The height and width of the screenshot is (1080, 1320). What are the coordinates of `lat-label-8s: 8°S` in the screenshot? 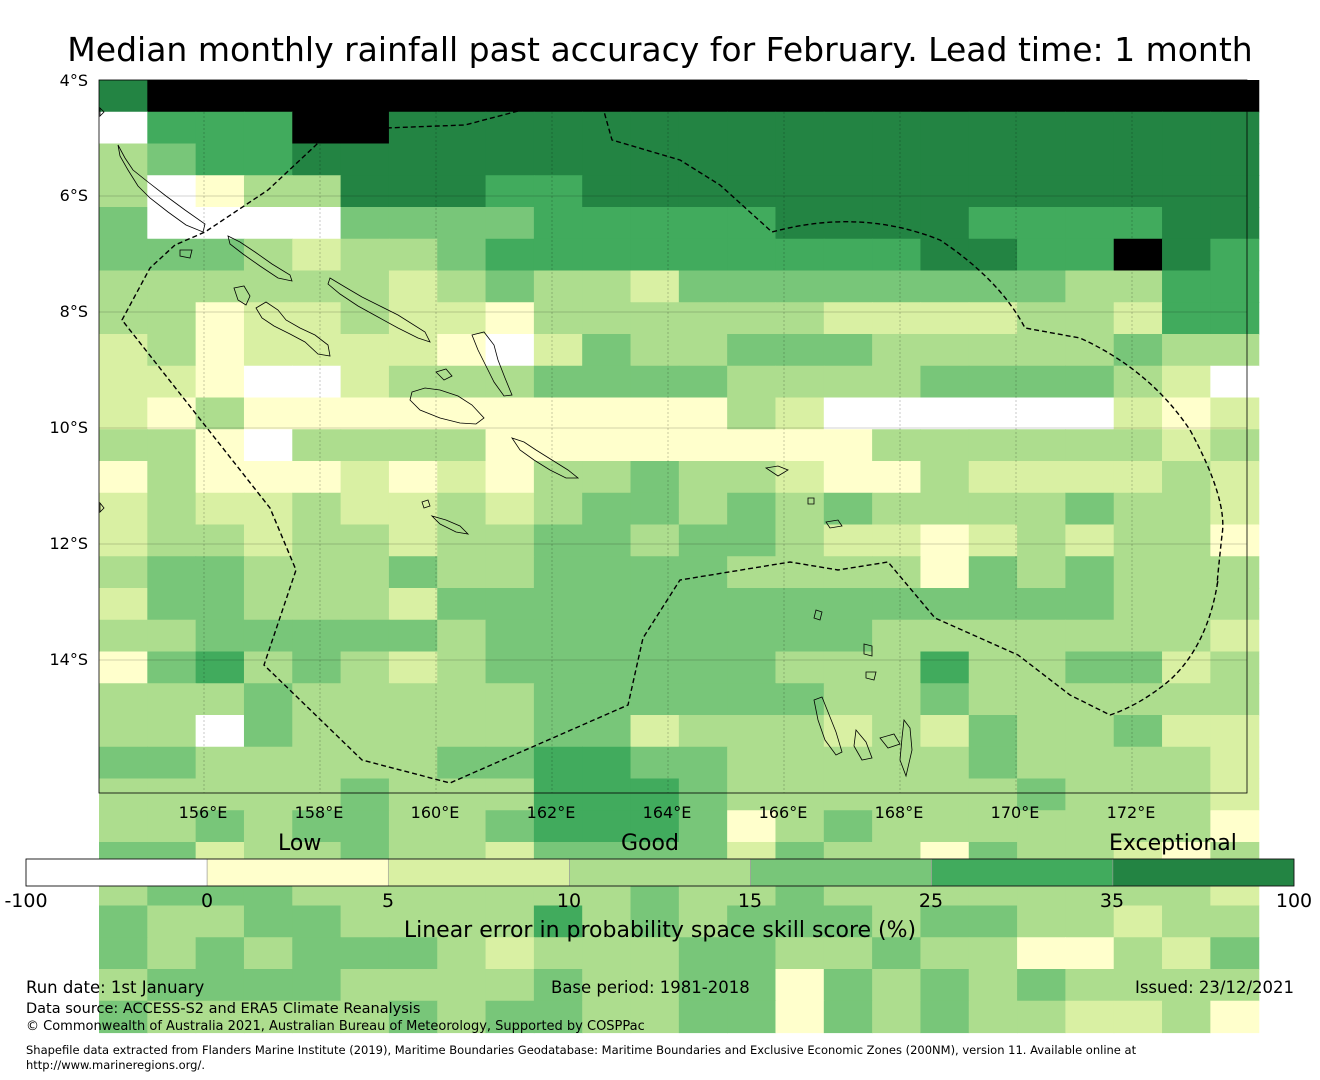 It's located at (73, 311).